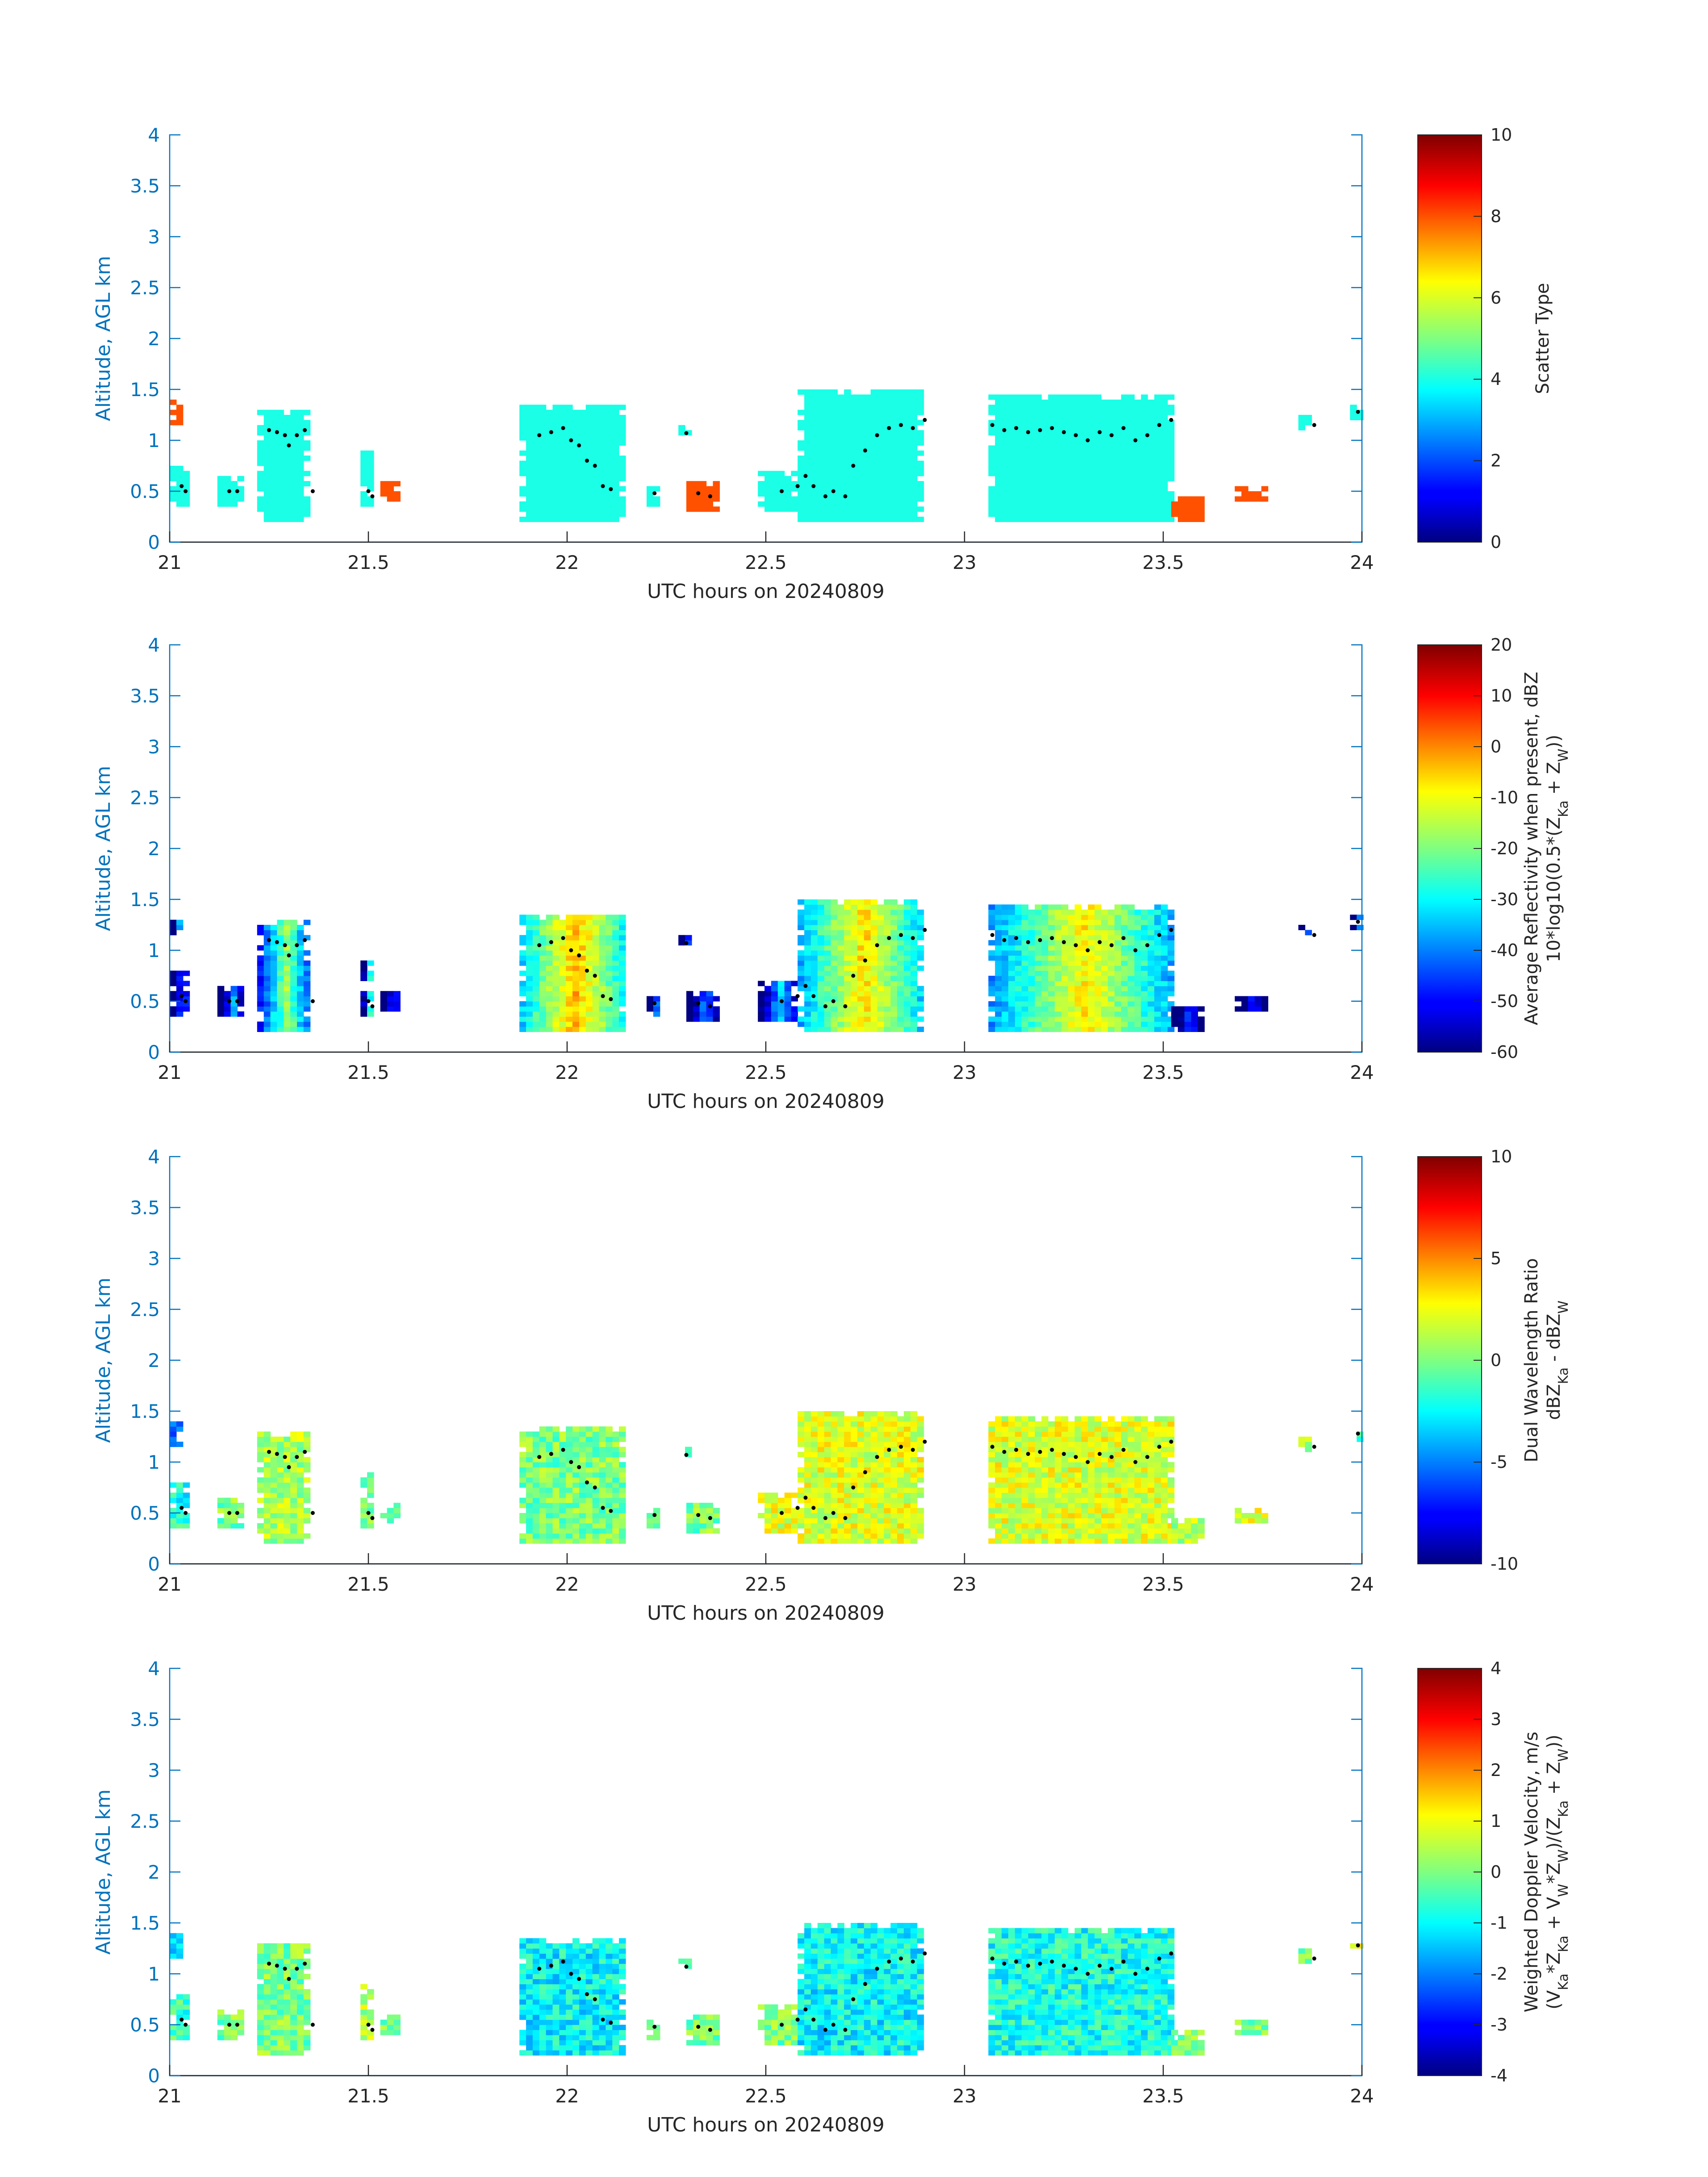  Describe the element at coordinates (145, 696) in the screenshot. I see `y-tick-label: 3.5` at that location.